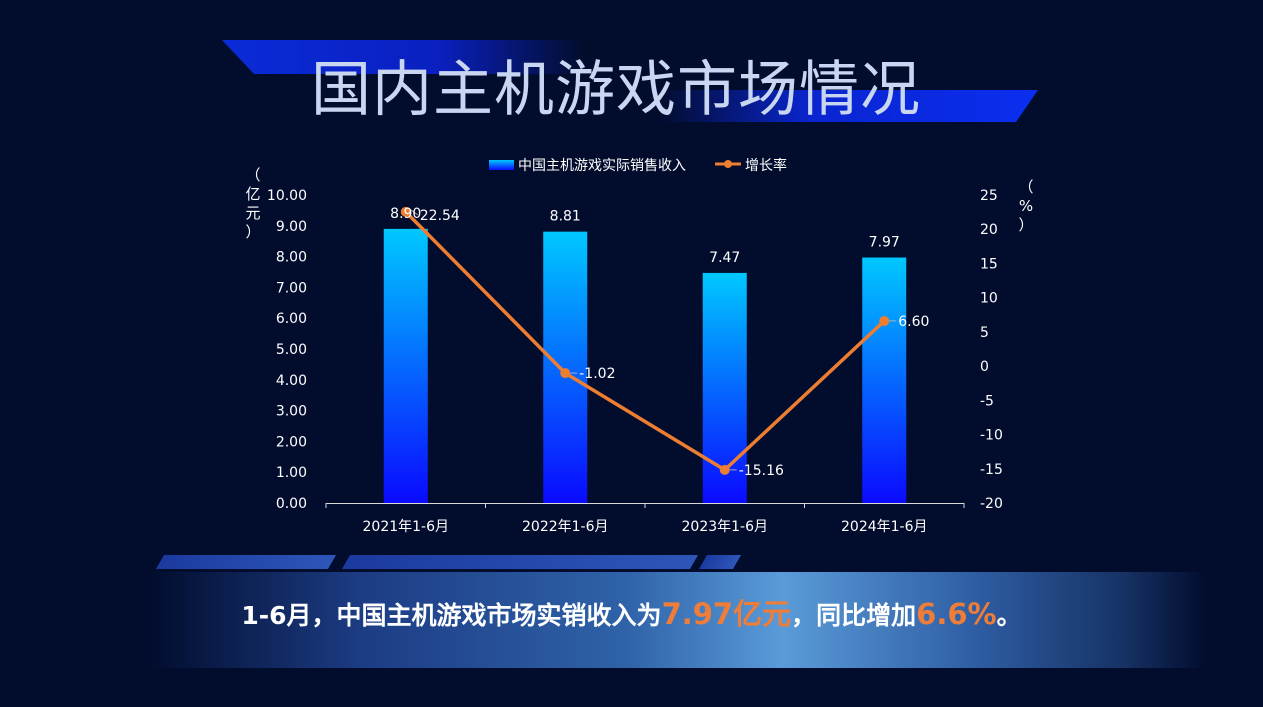 This screenshot has height=707, width=1263. What do you see at coordinates (406, 527) in the screenshot?
I see `x-tick-label: 2021年1-6月` at bounding box center [406, 527].